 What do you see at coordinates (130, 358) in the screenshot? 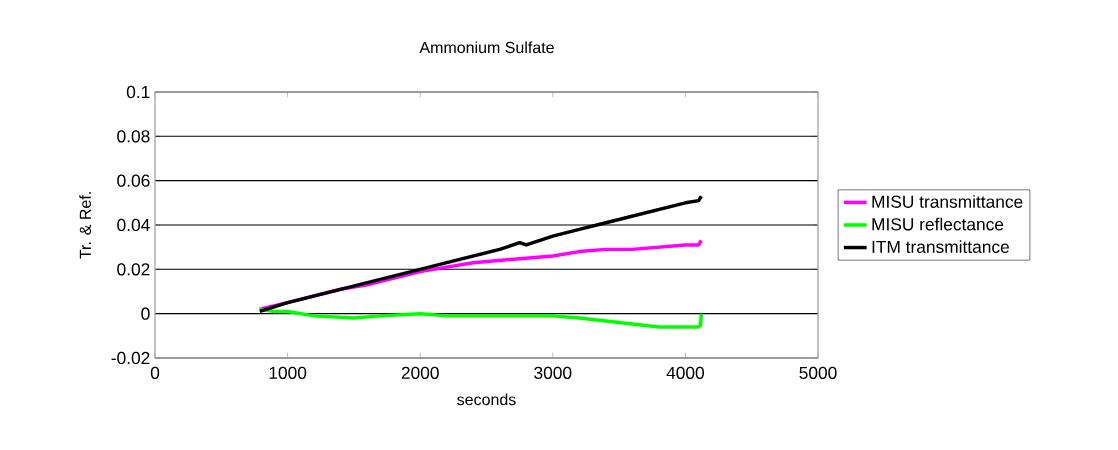
I see `y-tick-label: -0.02` at bounding box center [130, 358].